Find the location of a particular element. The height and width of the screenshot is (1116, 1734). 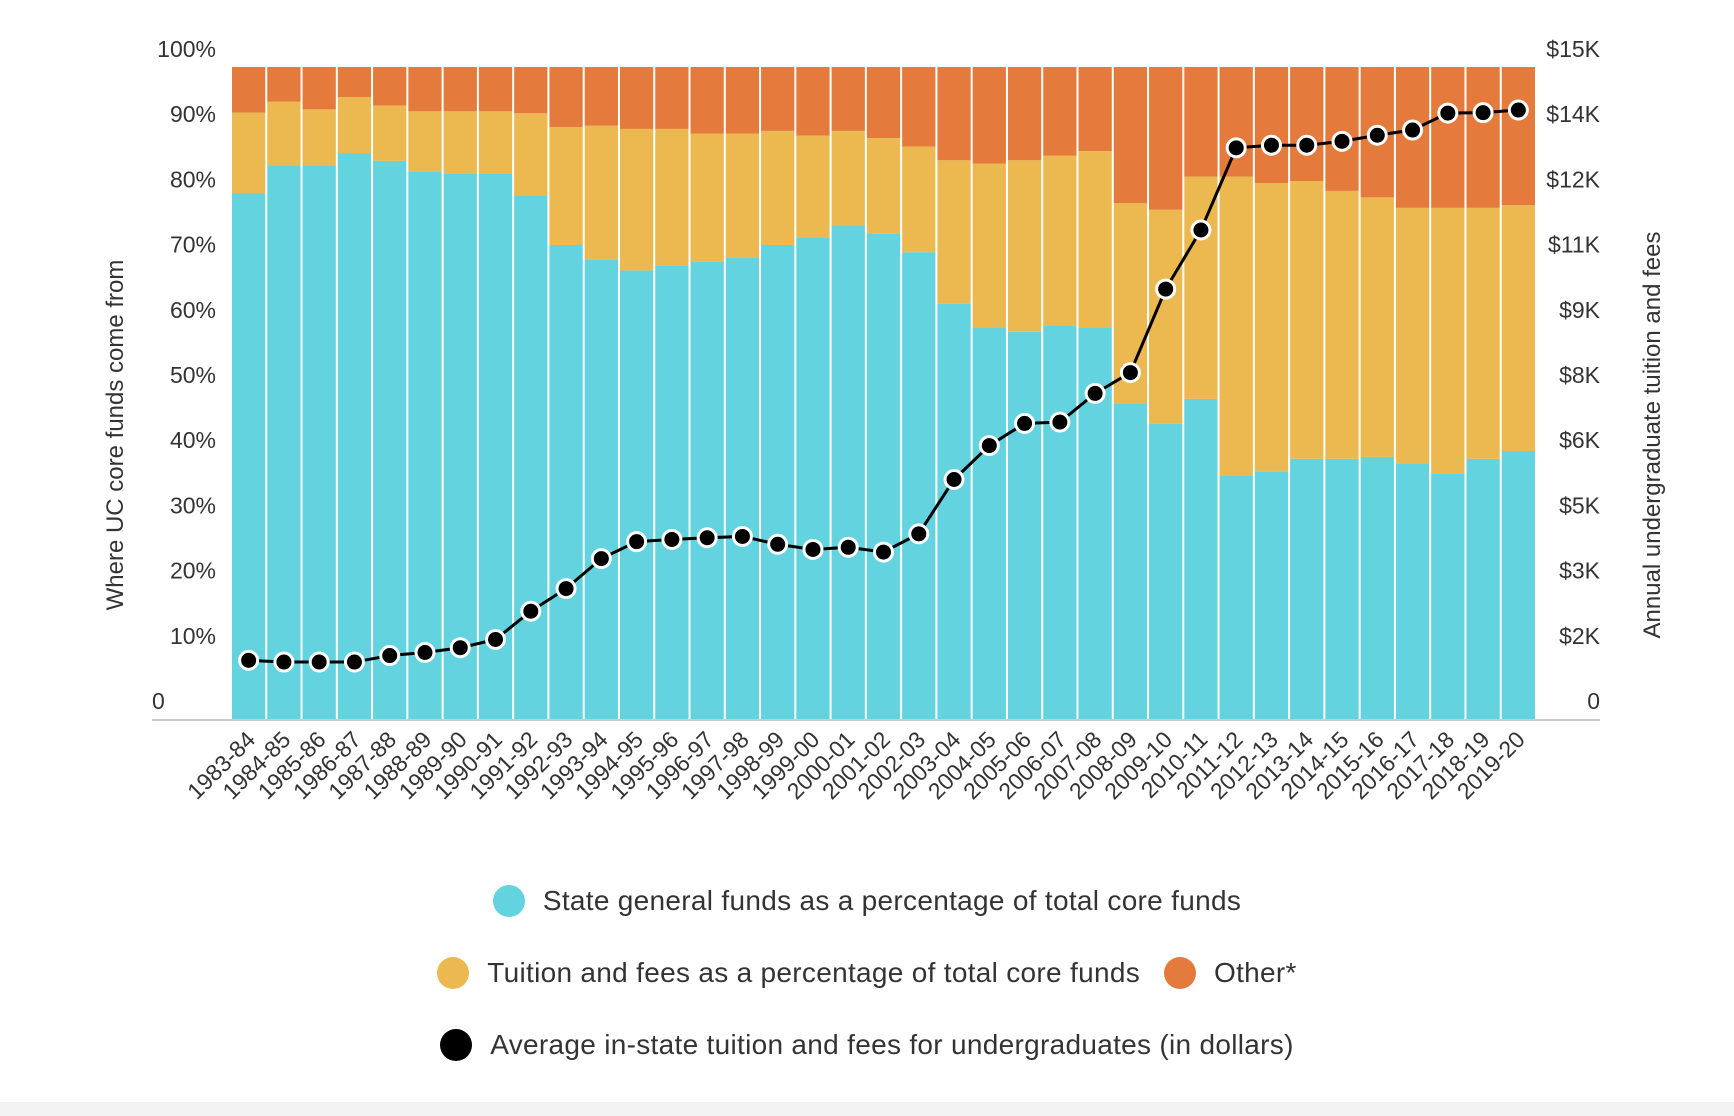

legend-swatch-avg is located at coordinates (456, 1045).